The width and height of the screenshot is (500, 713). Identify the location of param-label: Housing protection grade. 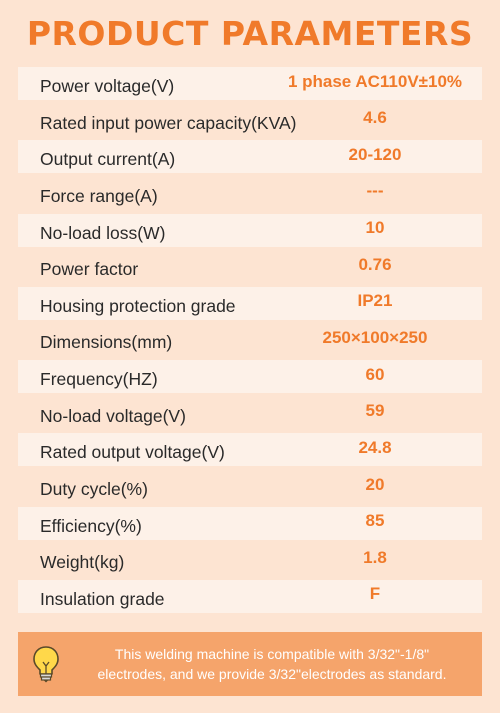
(138, 305).